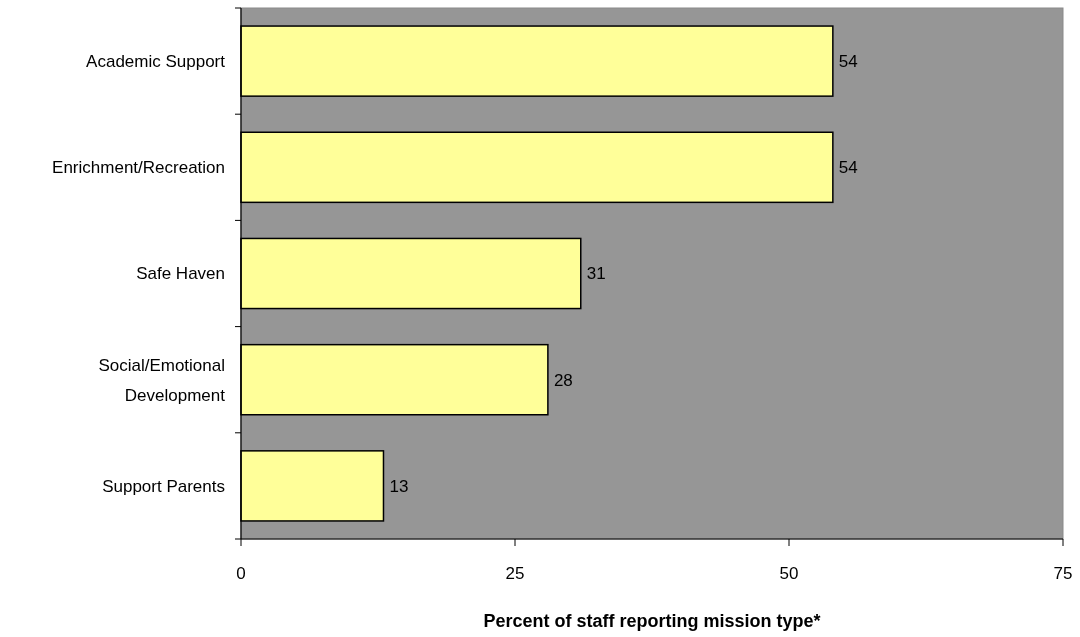  Describe the element at coordinates (399, 486) in the screenshot. I see `data-label: 13` at that location.